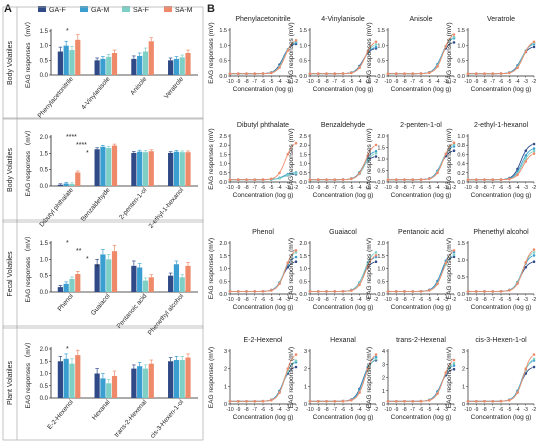  What do you see at coordinates (343, 232) in the screenshot?
I see `panel-title: Guaiacol` at bounding box center [343, 232].